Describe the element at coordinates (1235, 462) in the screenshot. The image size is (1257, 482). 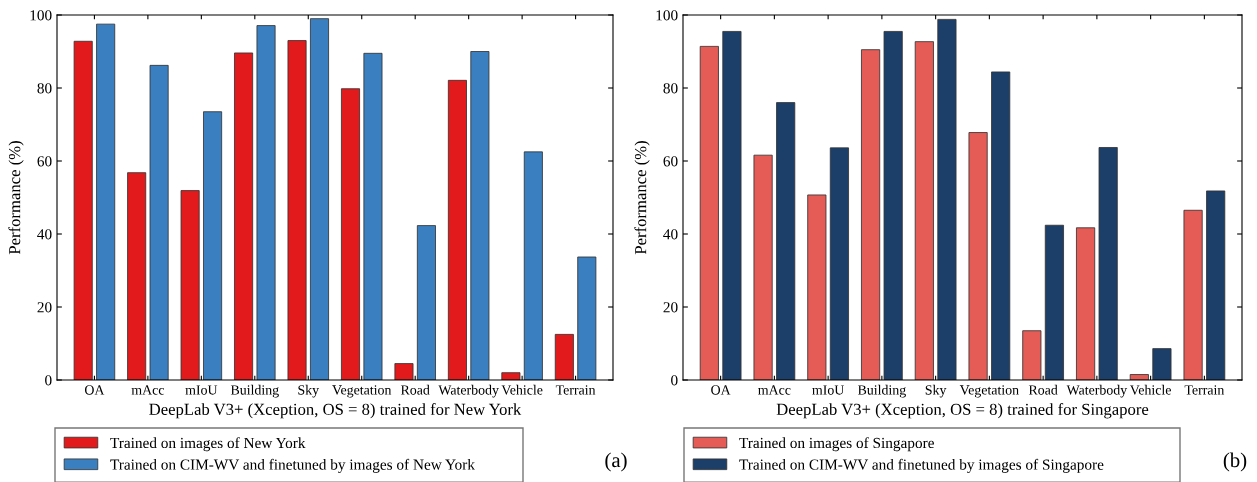
I see `text: (b)` at that location.